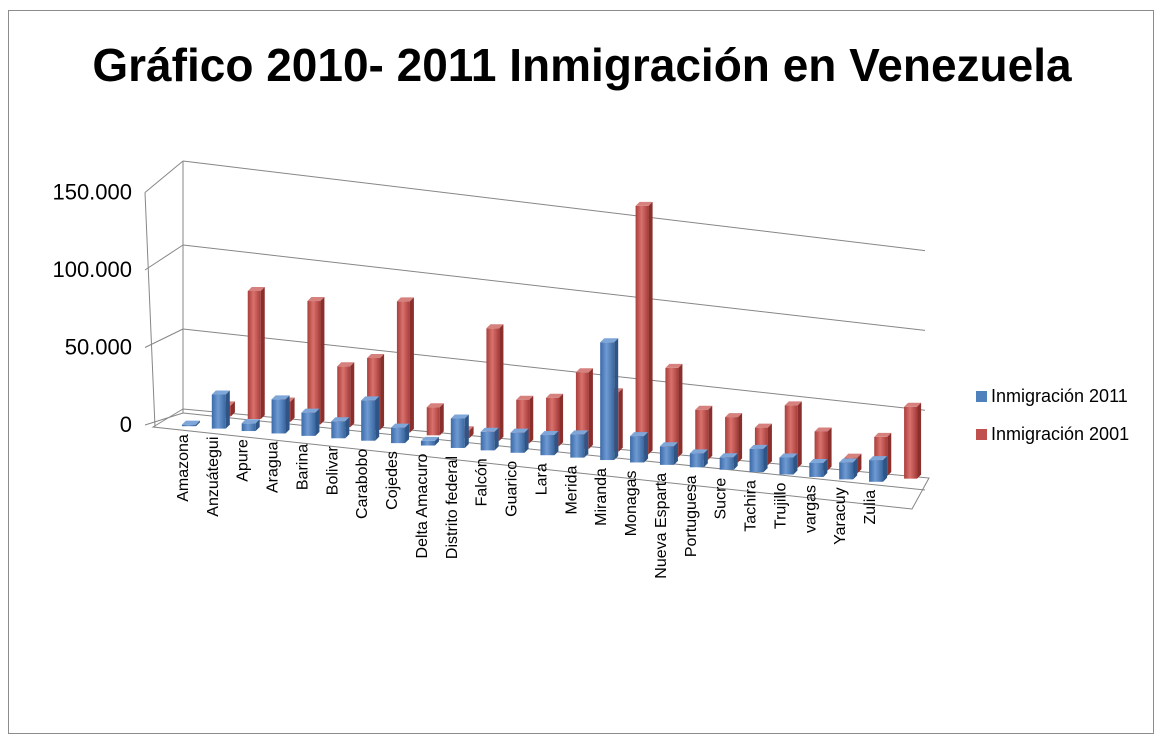 This screenshot has width=1164, height=740. I want to click on xtick-label: Miranda, so click(601, 497).